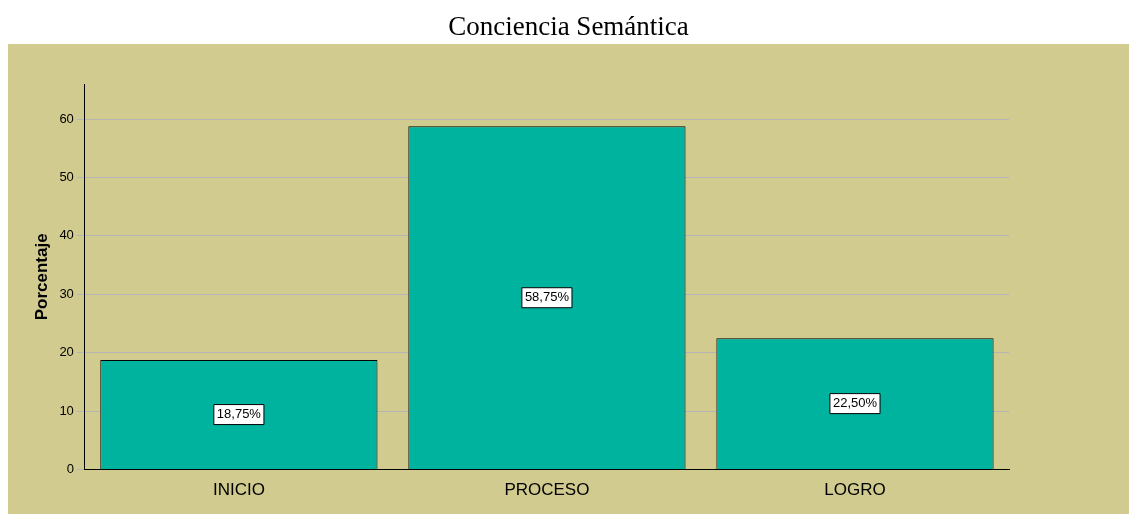  What do you see at coordinates (238, 490) in the screenshot?
I see `x-tick-label: INICIO` at bounding box center [238, 490].